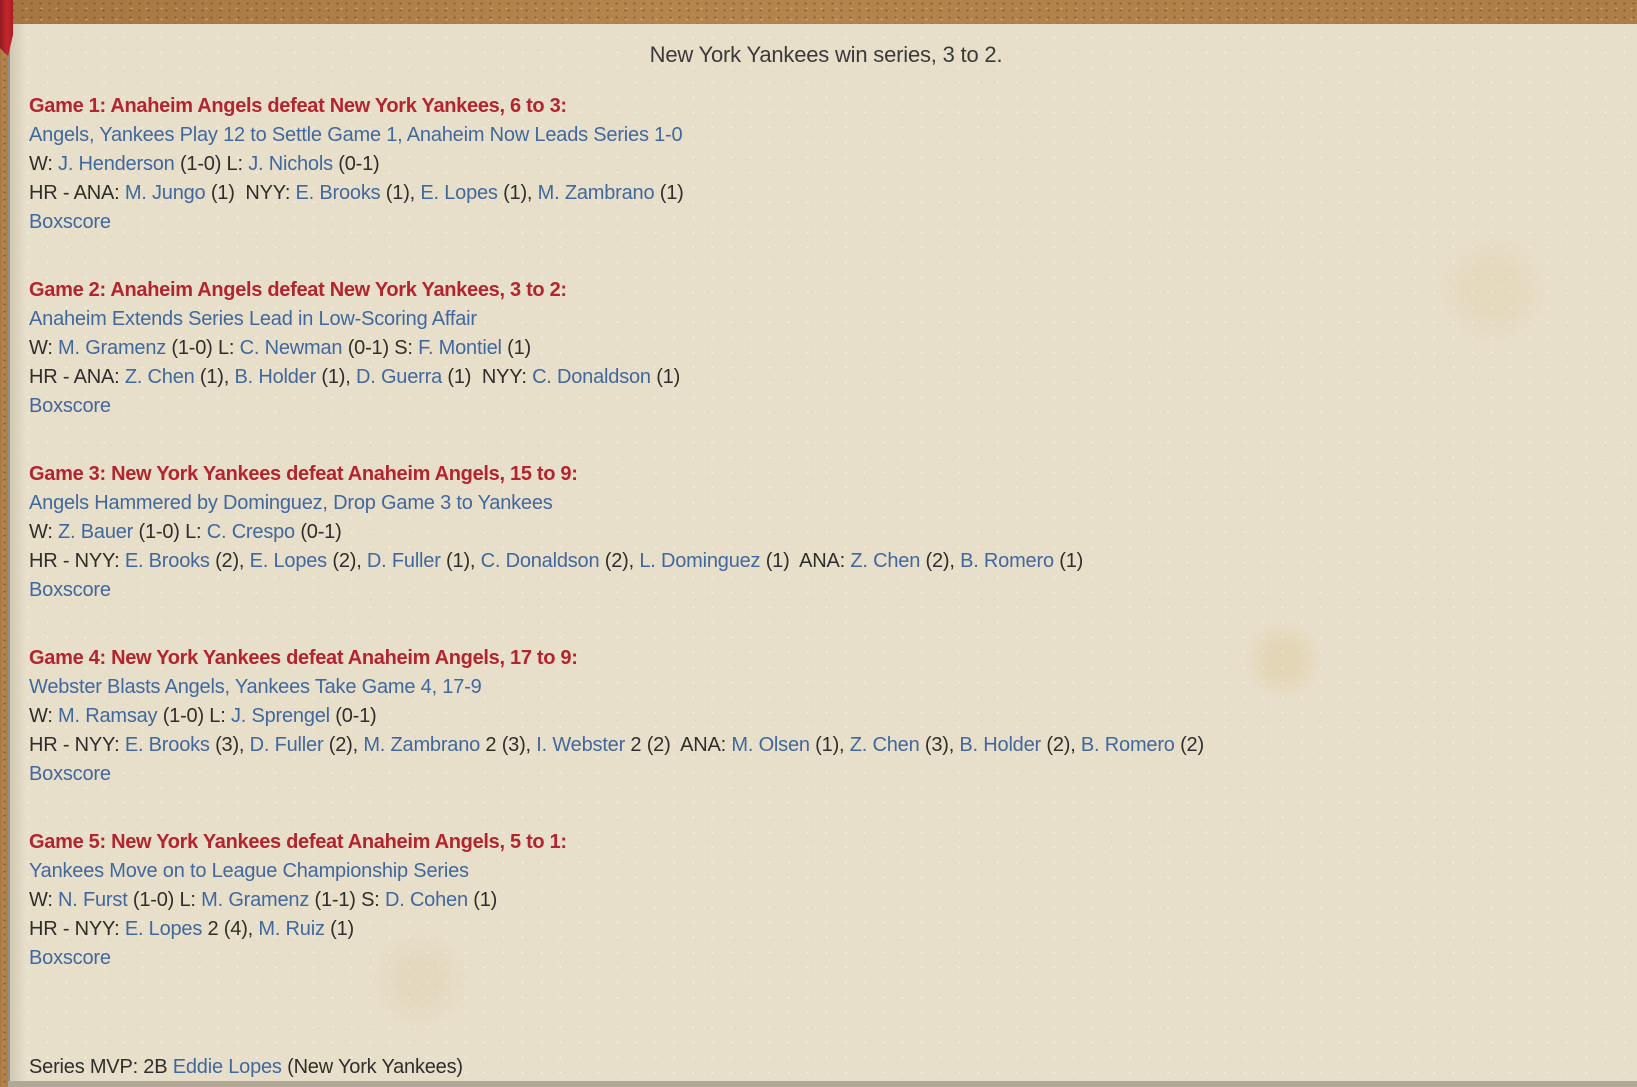  Describe the element at coordinates (227, 1067) in the screenshot. I see `mvp-player-link: Eddie Lopes` at that location.